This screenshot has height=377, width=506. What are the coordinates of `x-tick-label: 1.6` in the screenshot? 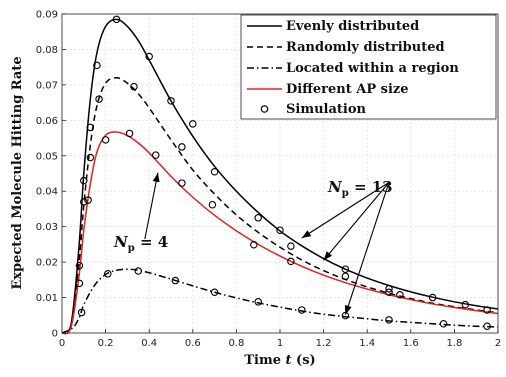 It's located at (411, 343).